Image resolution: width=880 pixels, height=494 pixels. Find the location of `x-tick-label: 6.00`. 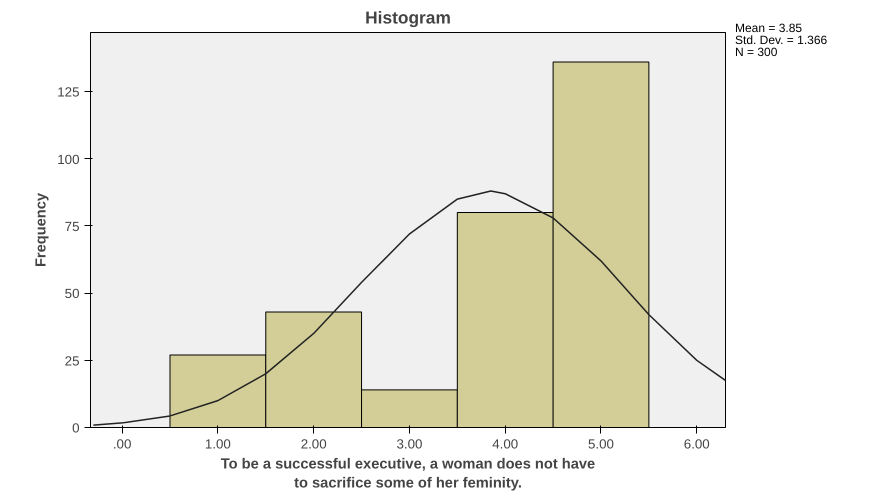

x-tick-label: 6.00 is located at coordinates (697, 444).